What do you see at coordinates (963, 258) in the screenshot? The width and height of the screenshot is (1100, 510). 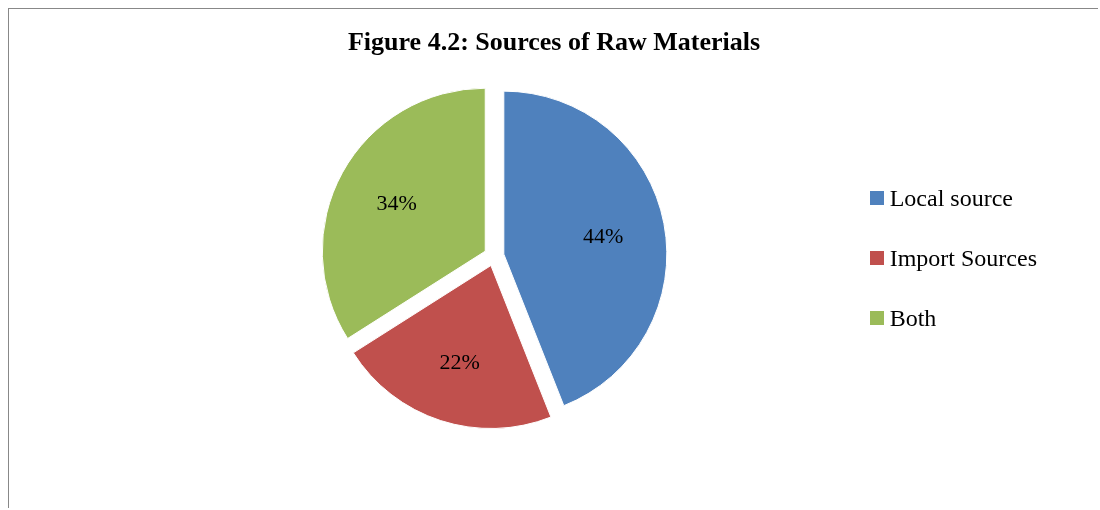 I see `legend-label: Import Sources` at bounding box center [963, 258].